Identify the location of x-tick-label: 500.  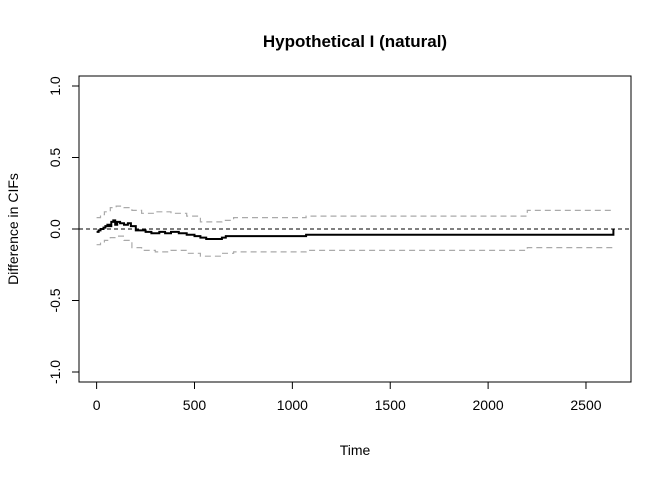
(195, 405).